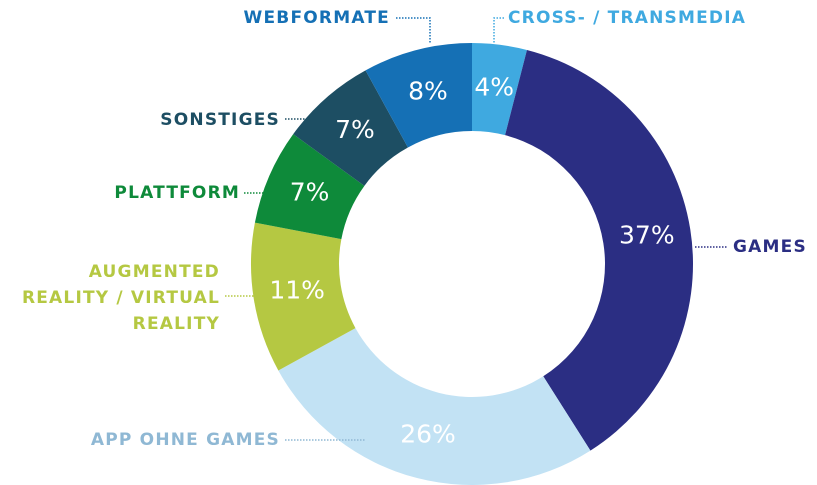 Image resolution: width=817 pixels, height=485 pixels. I want to click on value-label: 4%, so click(494, 86).